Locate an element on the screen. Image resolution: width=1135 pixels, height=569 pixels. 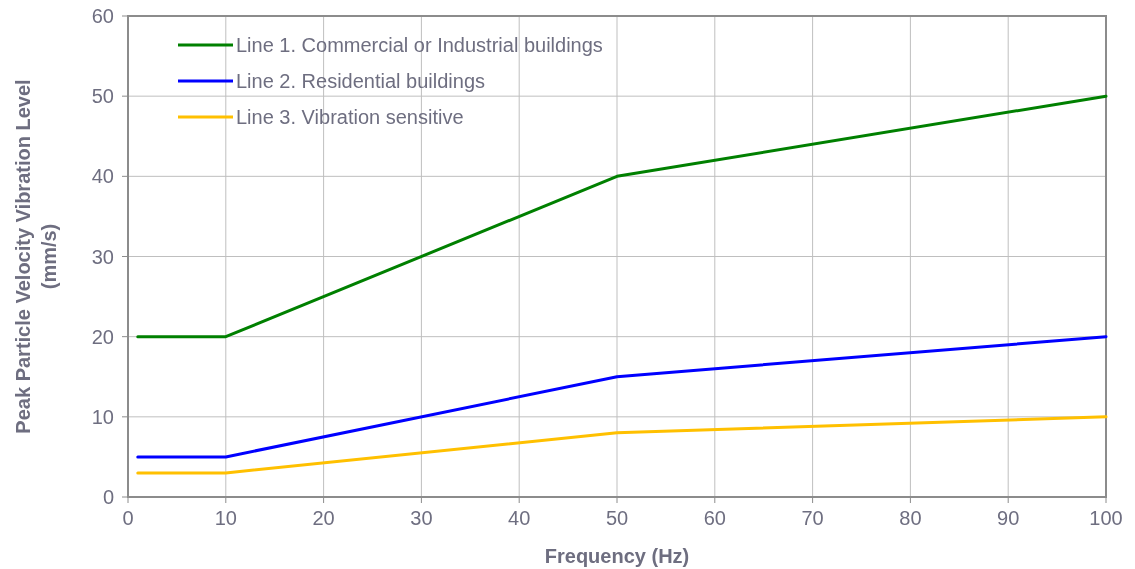
y-tick-label: 20 is located at coordinates (102, 336).